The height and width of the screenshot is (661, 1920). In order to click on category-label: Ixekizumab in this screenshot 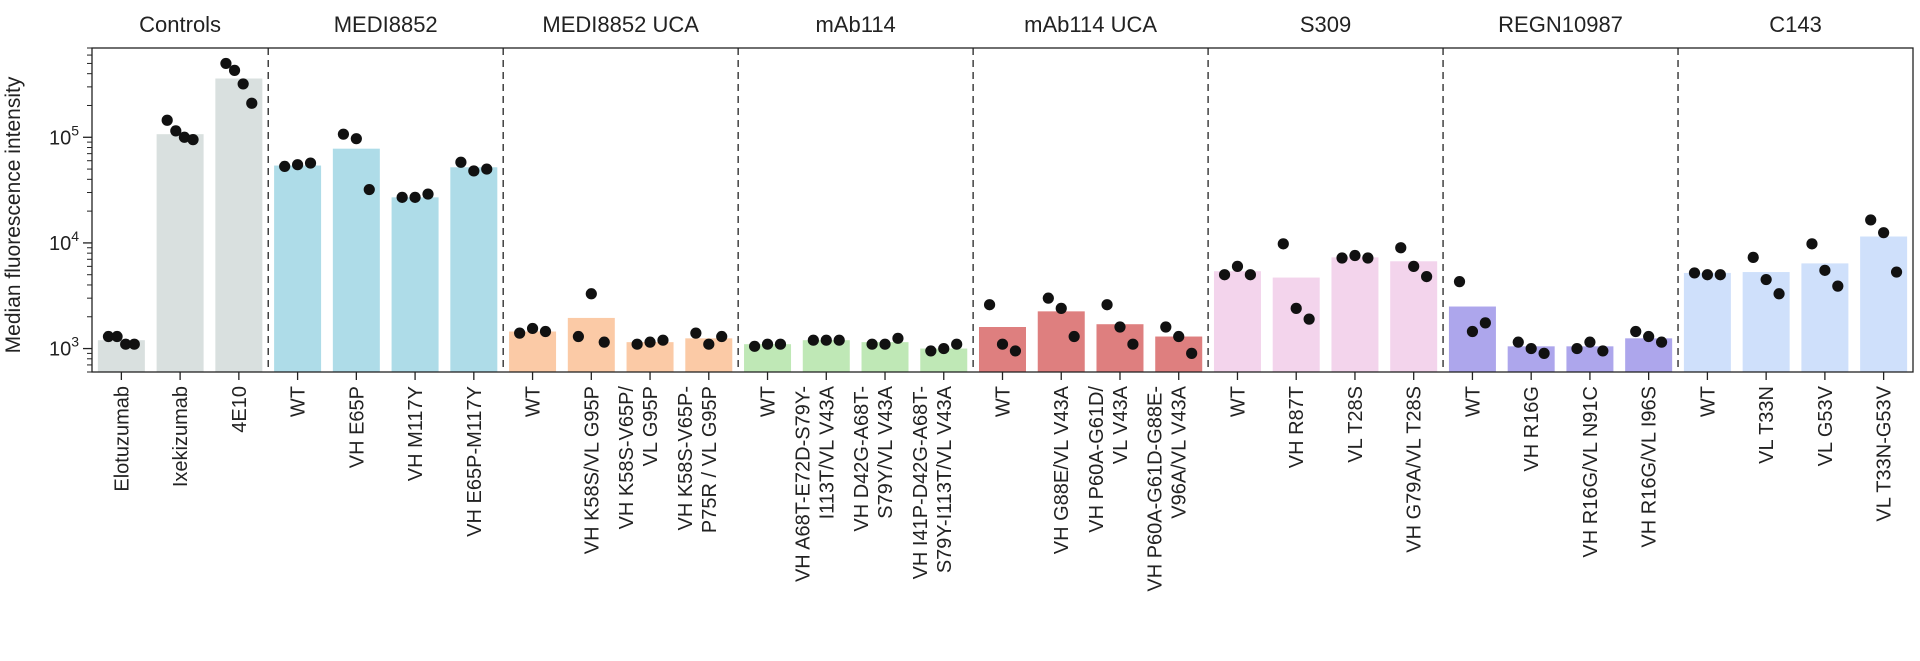, I will do `click(181, 436)`.